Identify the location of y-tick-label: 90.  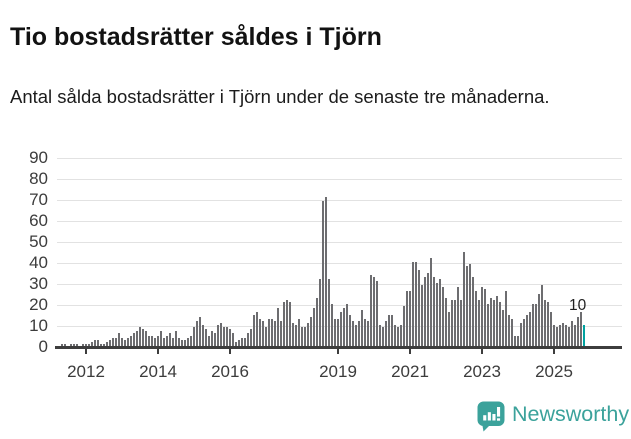
(38, 157).